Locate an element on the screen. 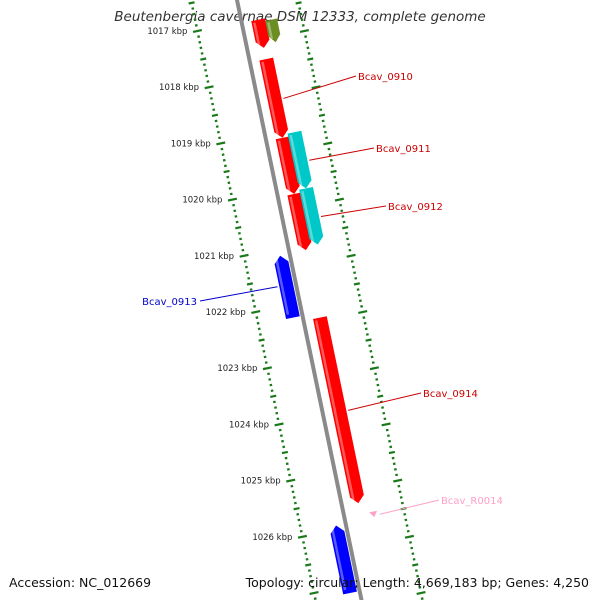 Image resolution: width=600 pixels, height=600 pixels. kbp-label: 1023 kbp is located at coordinates (237, 369).